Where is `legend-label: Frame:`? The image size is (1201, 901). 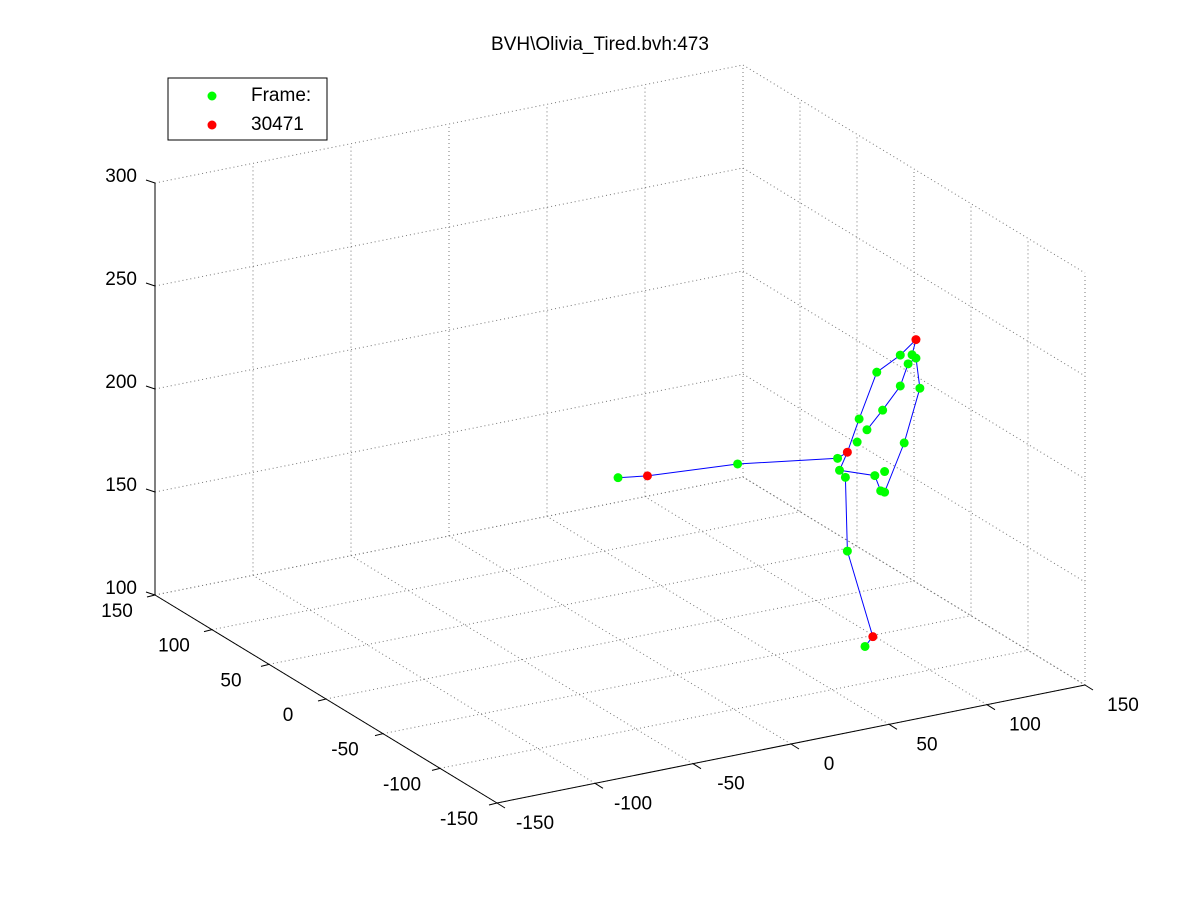 legend-label: Frame: is located at coordinates (281, 95).